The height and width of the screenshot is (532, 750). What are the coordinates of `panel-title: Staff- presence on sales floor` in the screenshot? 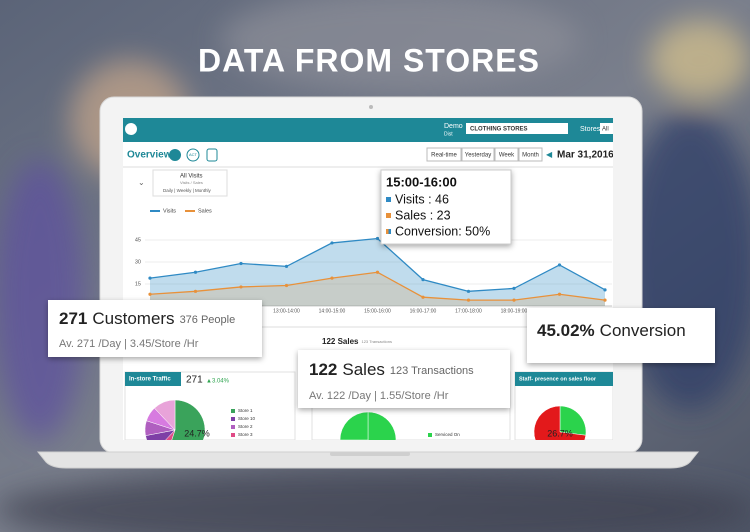 It's located at (558, 379).